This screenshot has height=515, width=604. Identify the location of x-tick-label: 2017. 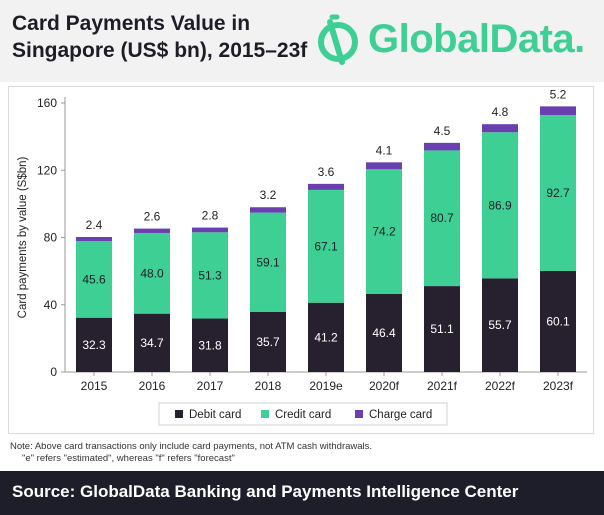
(210, 386).